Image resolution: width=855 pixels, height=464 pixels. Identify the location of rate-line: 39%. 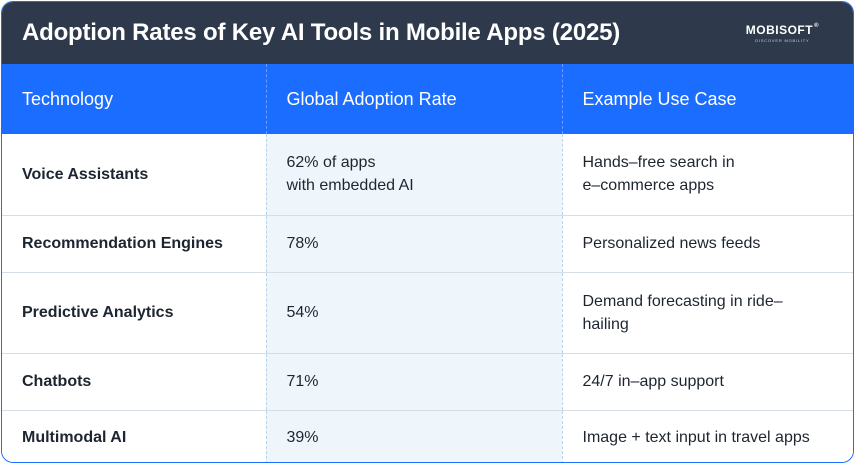
(302, 437).